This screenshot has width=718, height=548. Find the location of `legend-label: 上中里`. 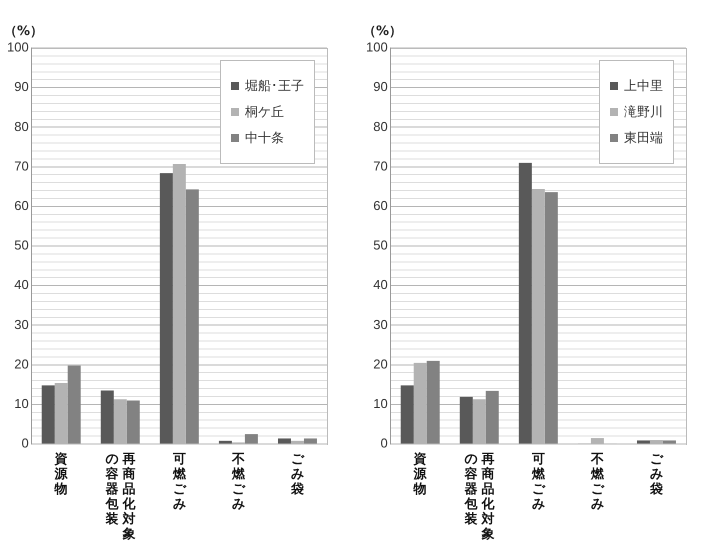

legend-label: 上中里 is located at coordinates (643, 86).